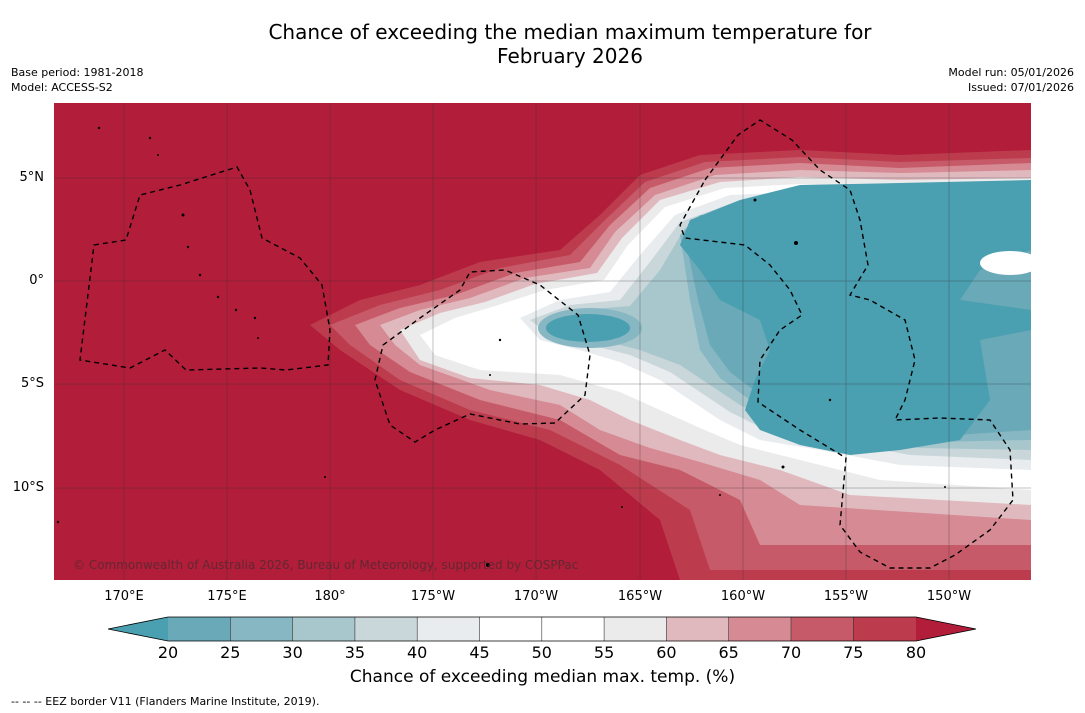  I want to click on meta-right: Model run: 05/01/2026 Issued: 07/01/2026, so click(1011, 80).